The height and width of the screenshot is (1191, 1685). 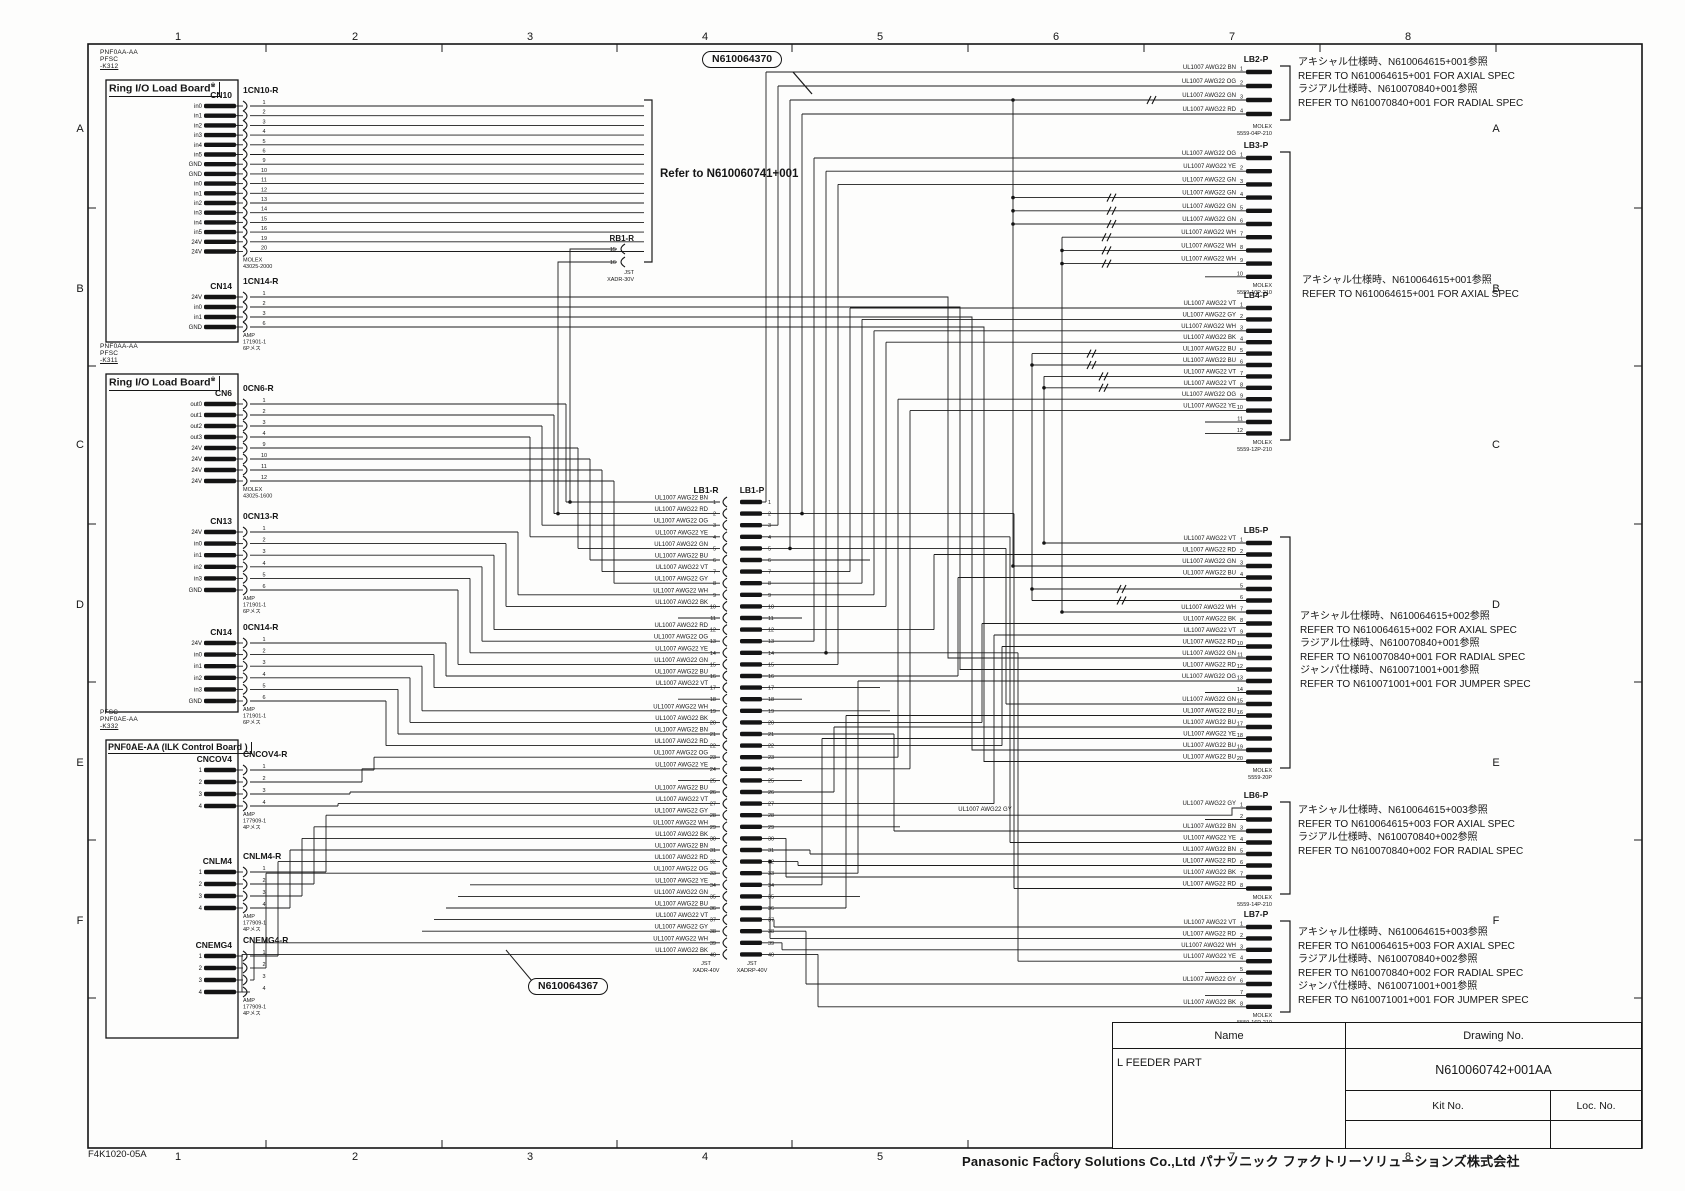 What do you see at coordinates (593, 375) in the screenshot?
I see `wire` at bounding box center [593, 375].